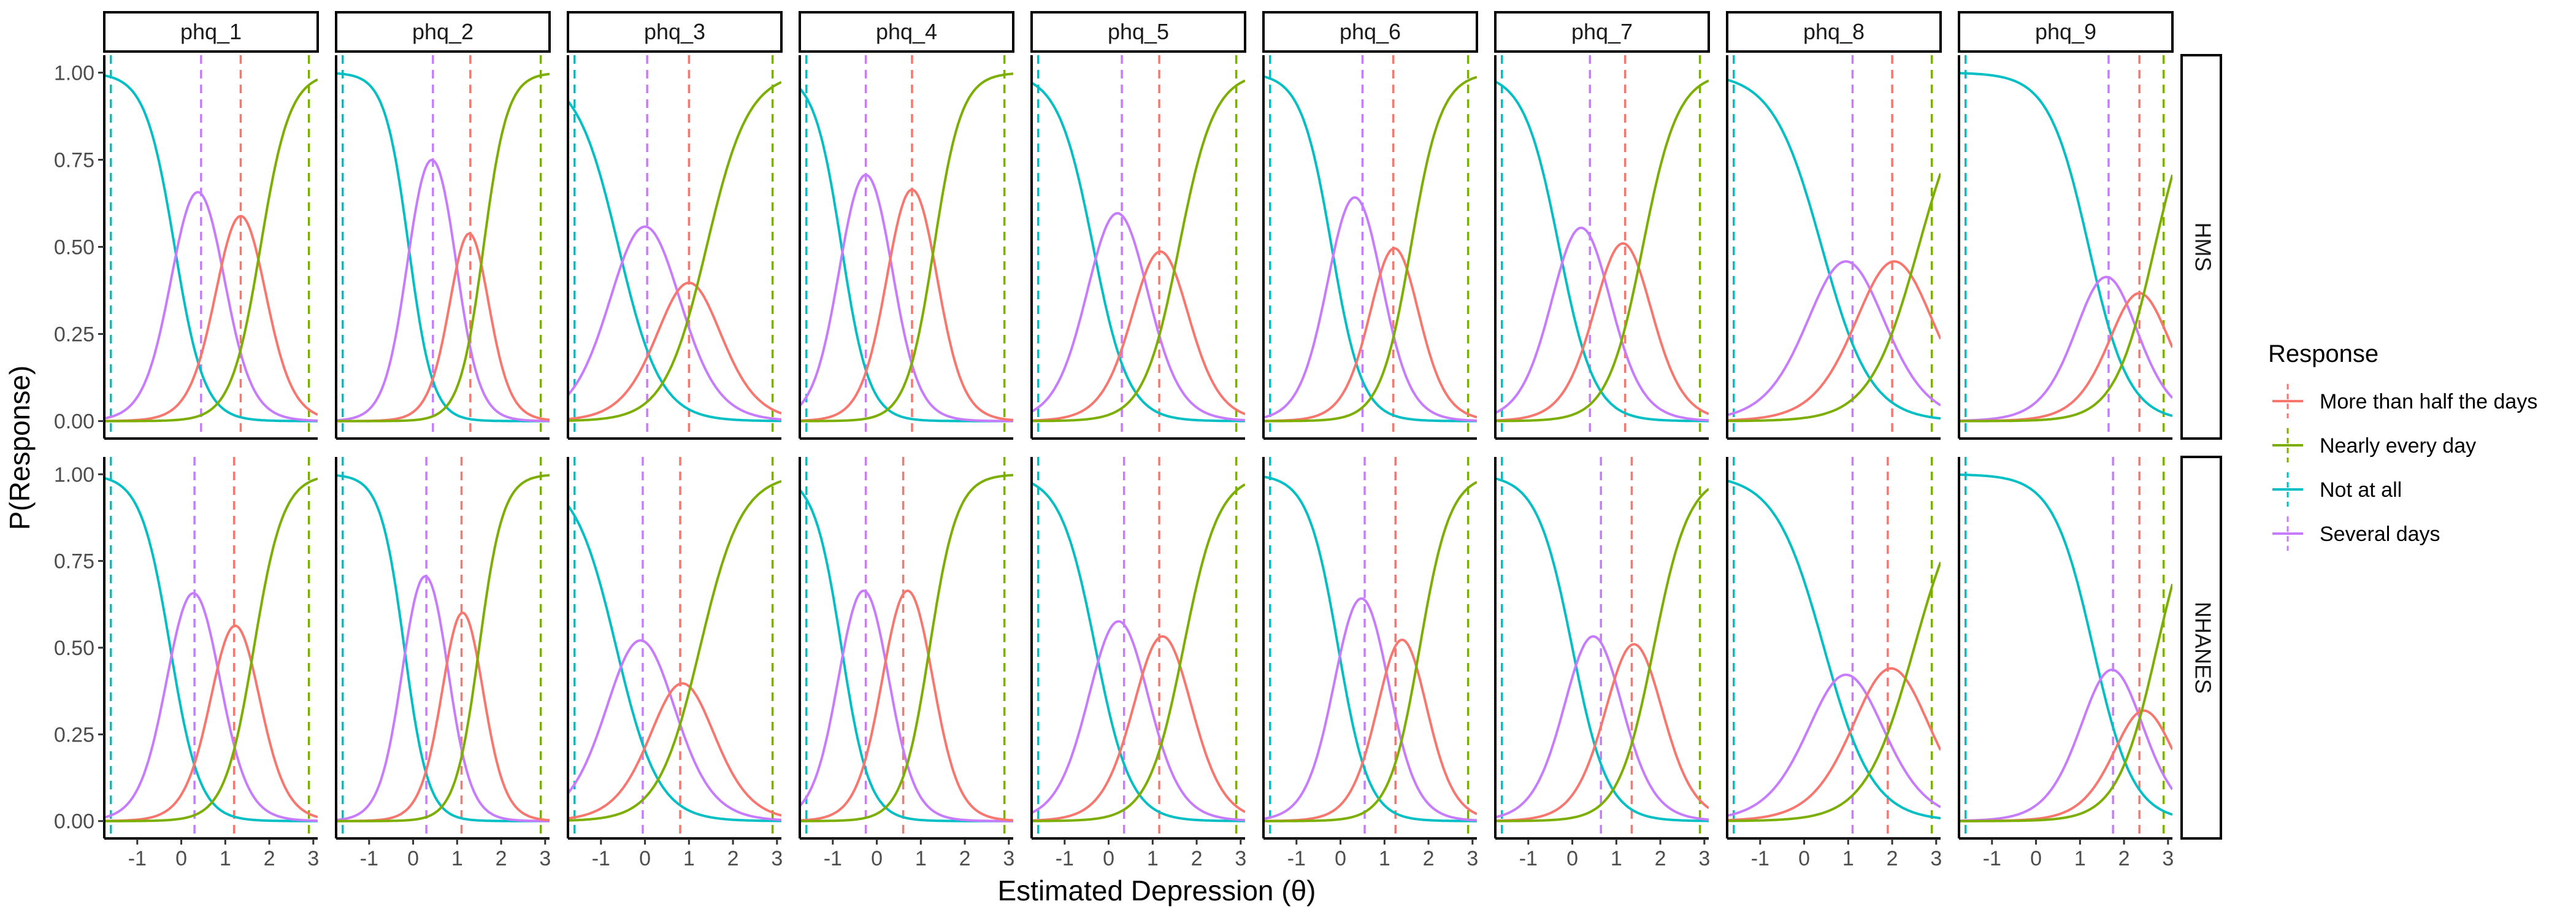 Image resolution: width=2576 pixels, height=920 pixels. Describe the element at coordinates (2404, 401) in the screenshot. I see `legend-entry: More than half the days` at that location.